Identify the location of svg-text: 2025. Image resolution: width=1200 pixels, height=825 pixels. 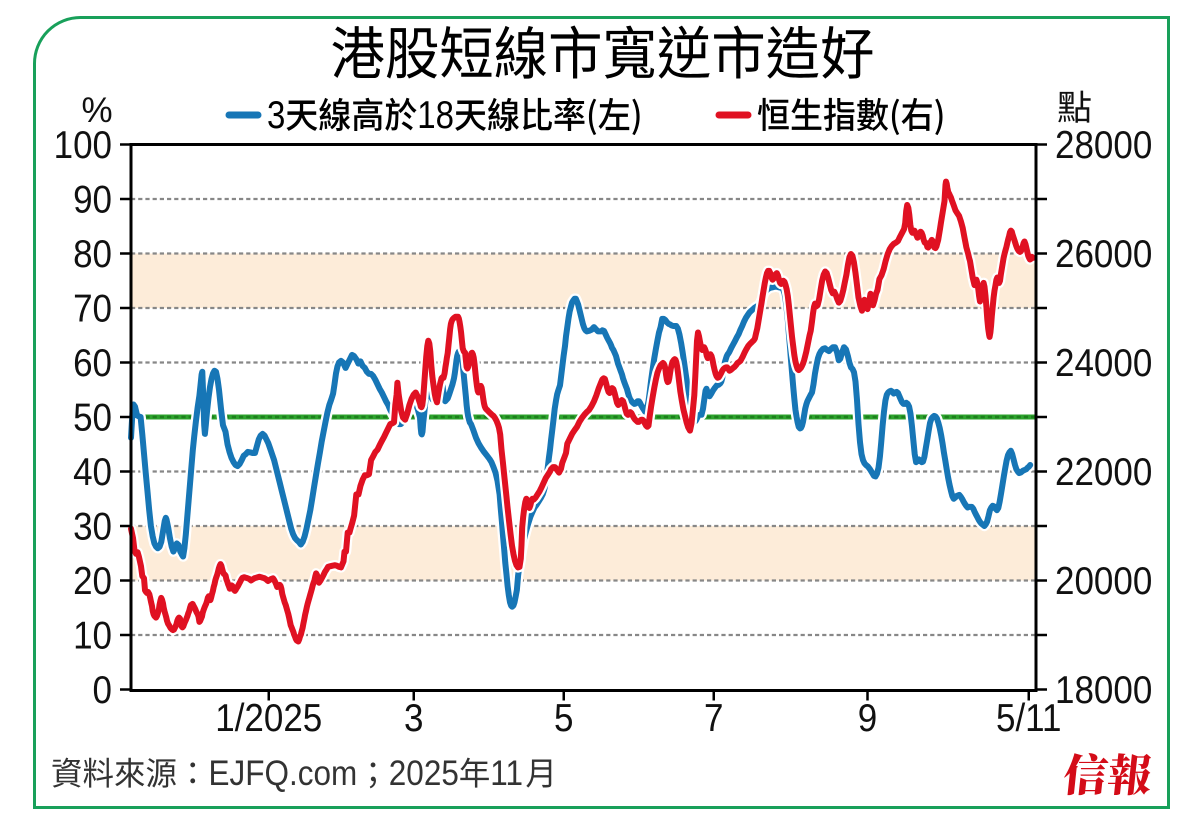
(424, 773).